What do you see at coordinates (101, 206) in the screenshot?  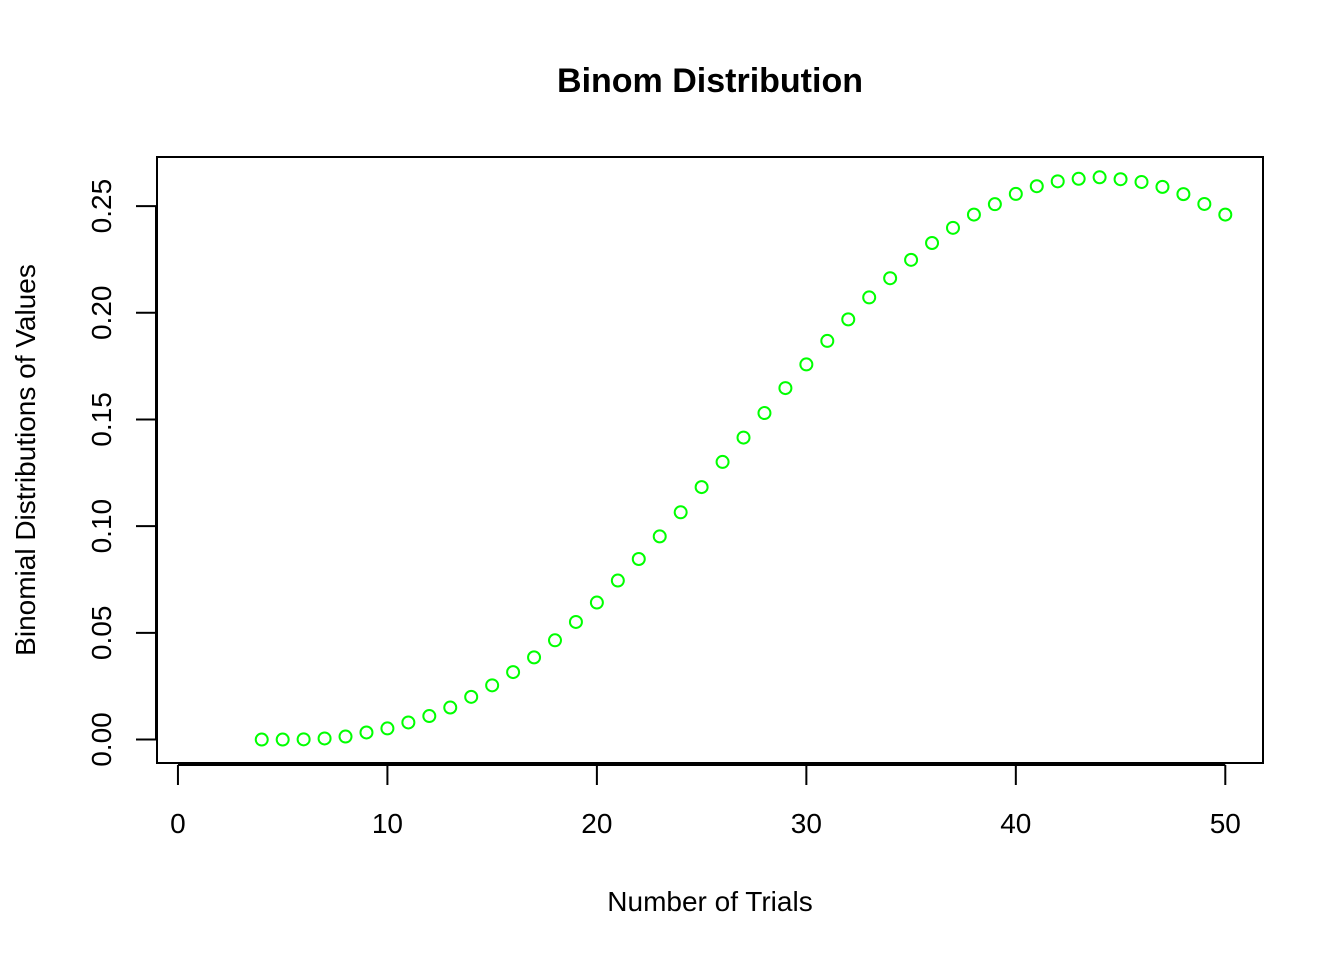 I see `y-tick-label: 0.25` at bounding box center [101, 206].